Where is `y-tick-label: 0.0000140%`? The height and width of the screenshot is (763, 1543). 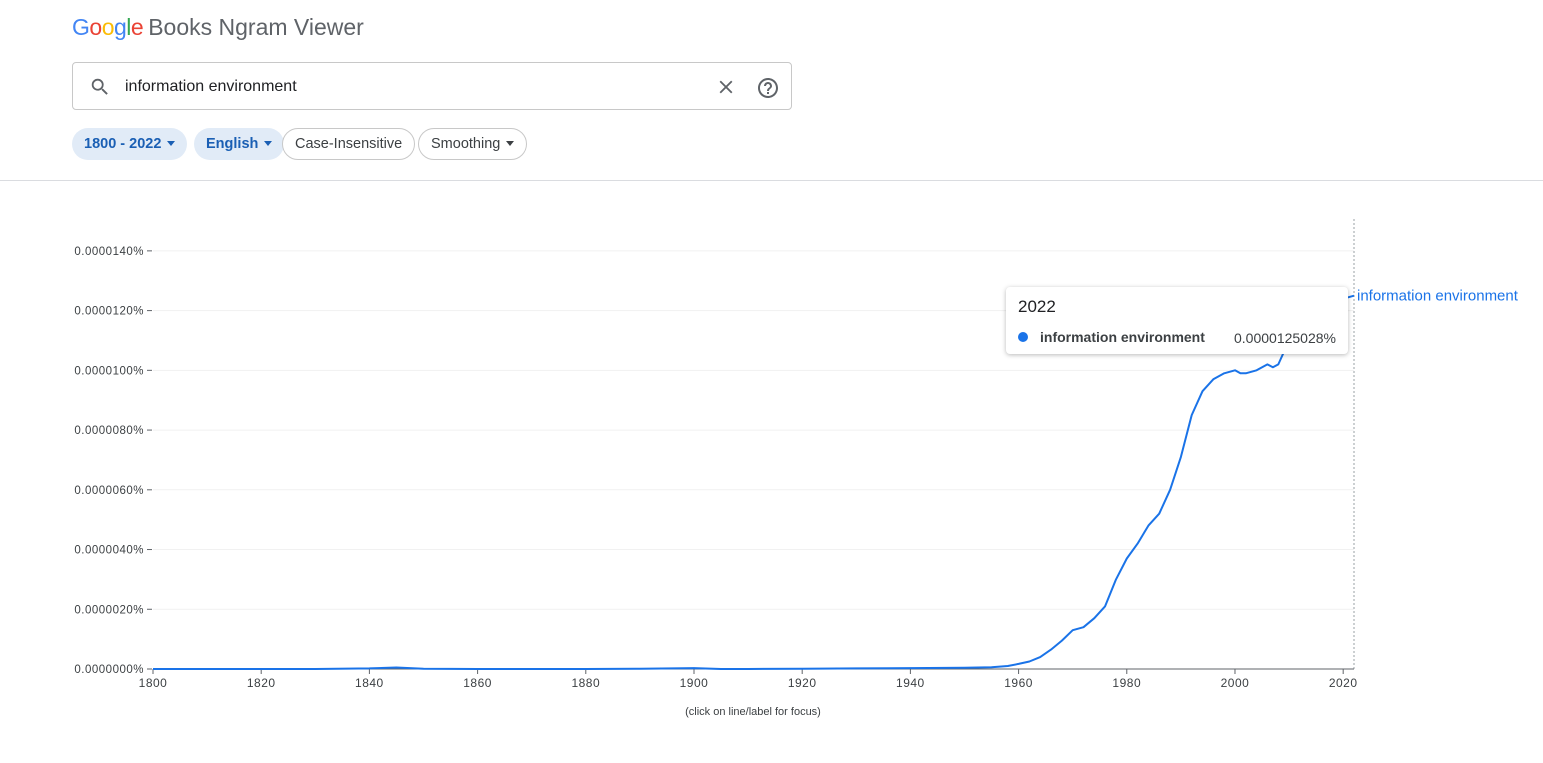
y-tick-label: 0.0000140% is located at coordinates (109, 252).